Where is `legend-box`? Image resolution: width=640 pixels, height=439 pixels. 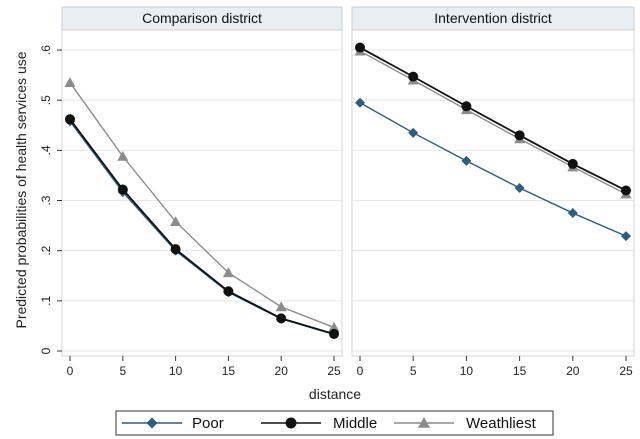
legend-box is located at coordinates (334, 423).